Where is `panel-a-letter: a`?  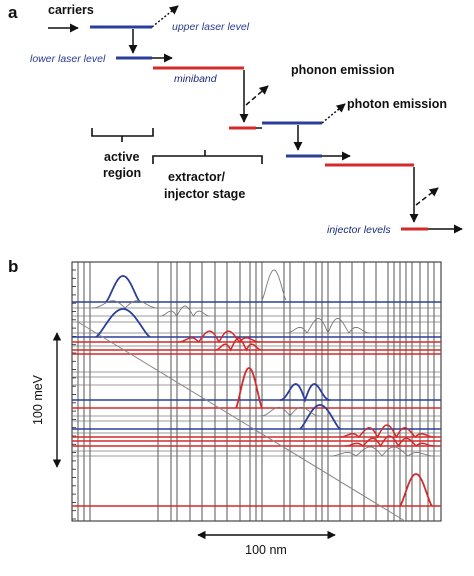
panel-a-letter: a is located at coordinates (13, 12).